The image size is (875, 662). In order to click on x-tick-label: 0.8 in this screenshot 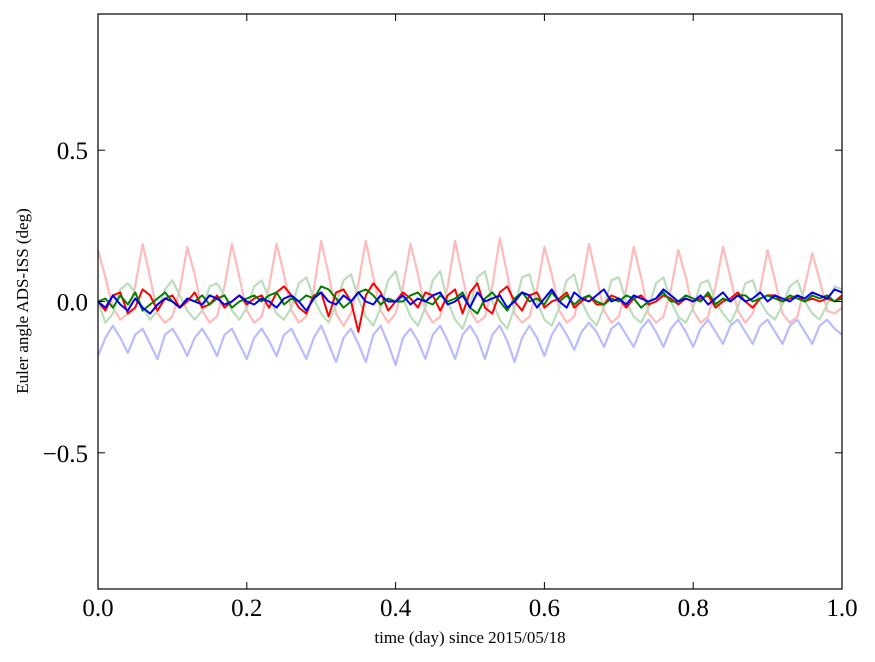, I will do `click(693, 608)`.